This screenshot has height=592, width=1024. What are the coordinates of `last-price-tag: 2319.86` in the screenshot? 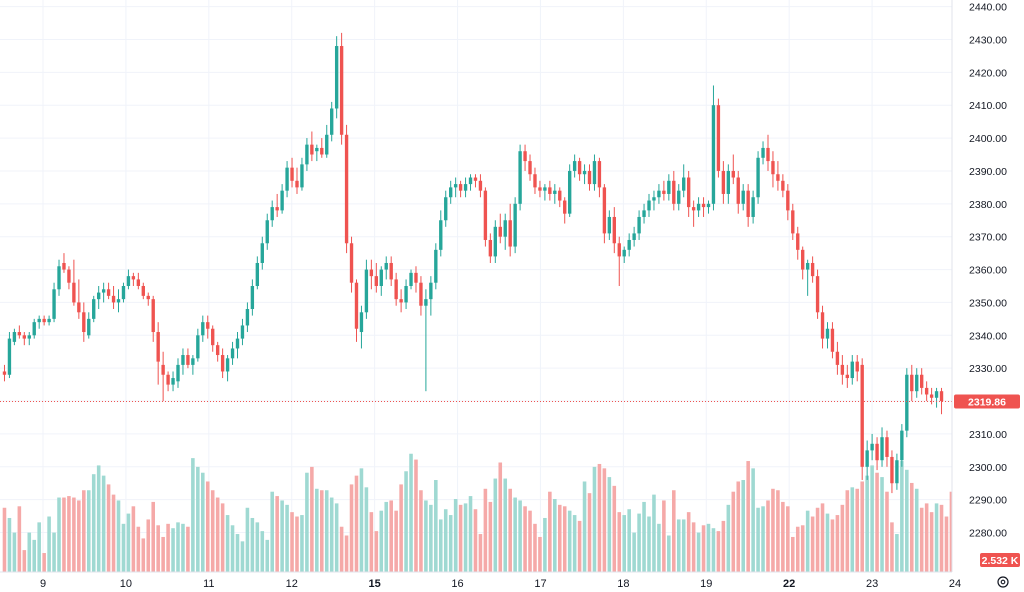 It's located at (987, 401).